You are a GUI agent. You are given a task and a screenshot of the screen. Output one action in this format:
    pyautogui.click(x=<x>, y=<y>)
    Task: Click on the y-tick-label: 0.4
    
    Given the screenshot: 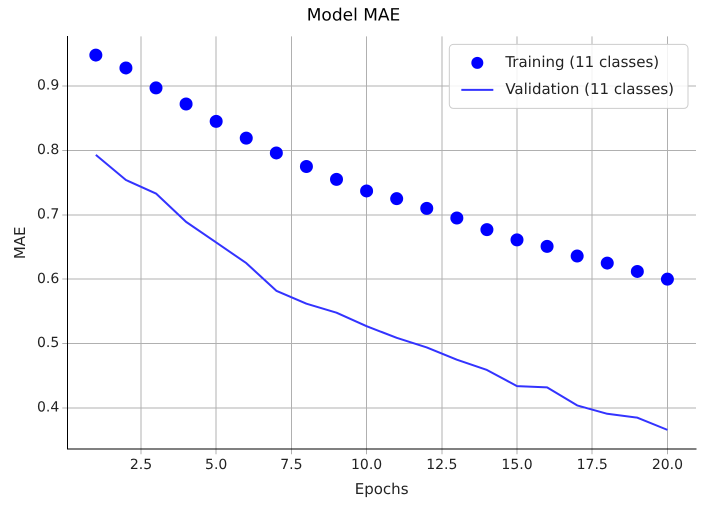 What is the action you would take?
    pyautogui.click(x=48, y=408)
    